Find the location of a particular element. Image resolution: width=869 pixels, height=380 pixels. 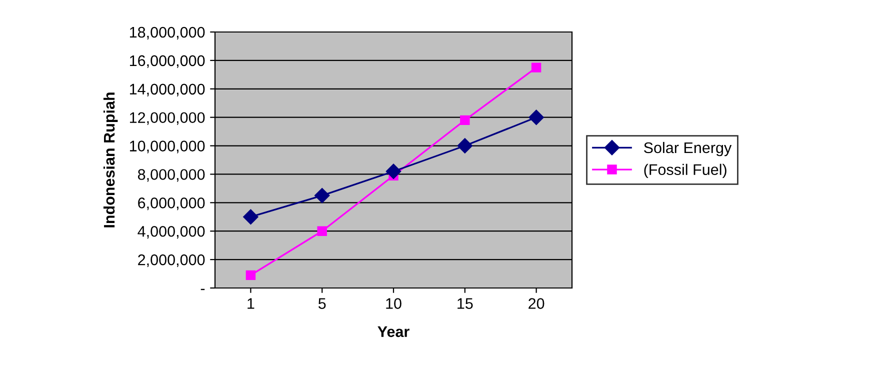

legend-label: (Fossil Fuel) is located at coordinates (685, 171).